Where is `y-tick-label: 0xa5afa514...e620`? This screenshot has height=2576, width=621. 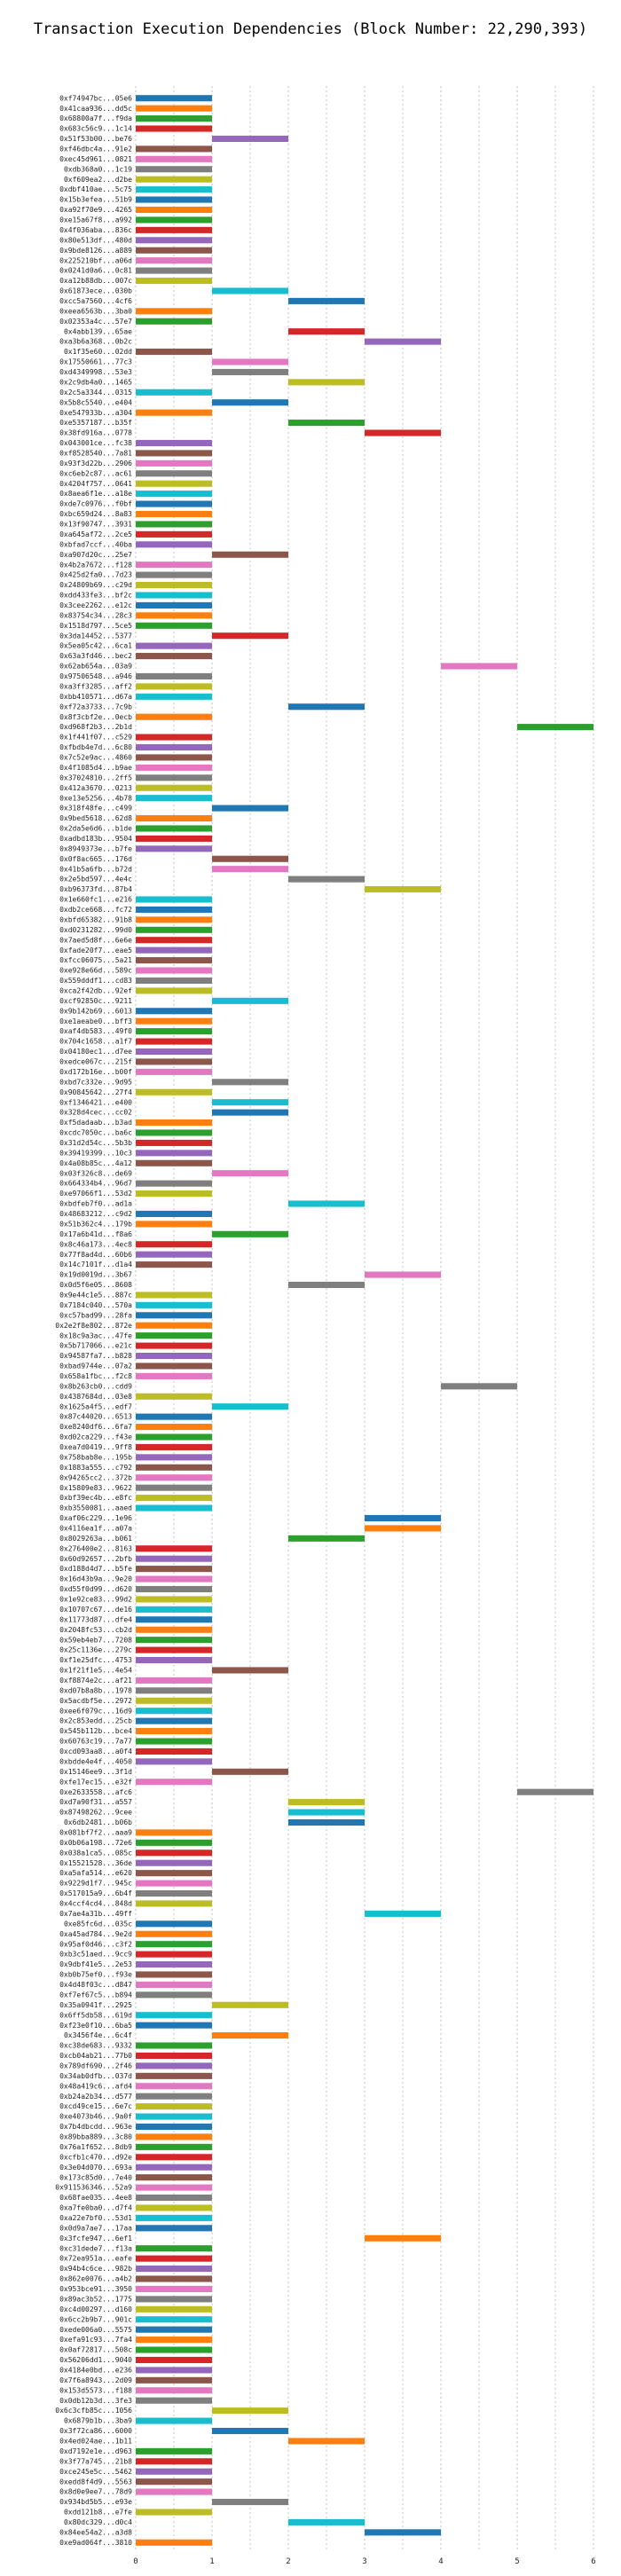 y-tick-label: 0xa5afa514...e620 is located at coordinates (95, 1873).